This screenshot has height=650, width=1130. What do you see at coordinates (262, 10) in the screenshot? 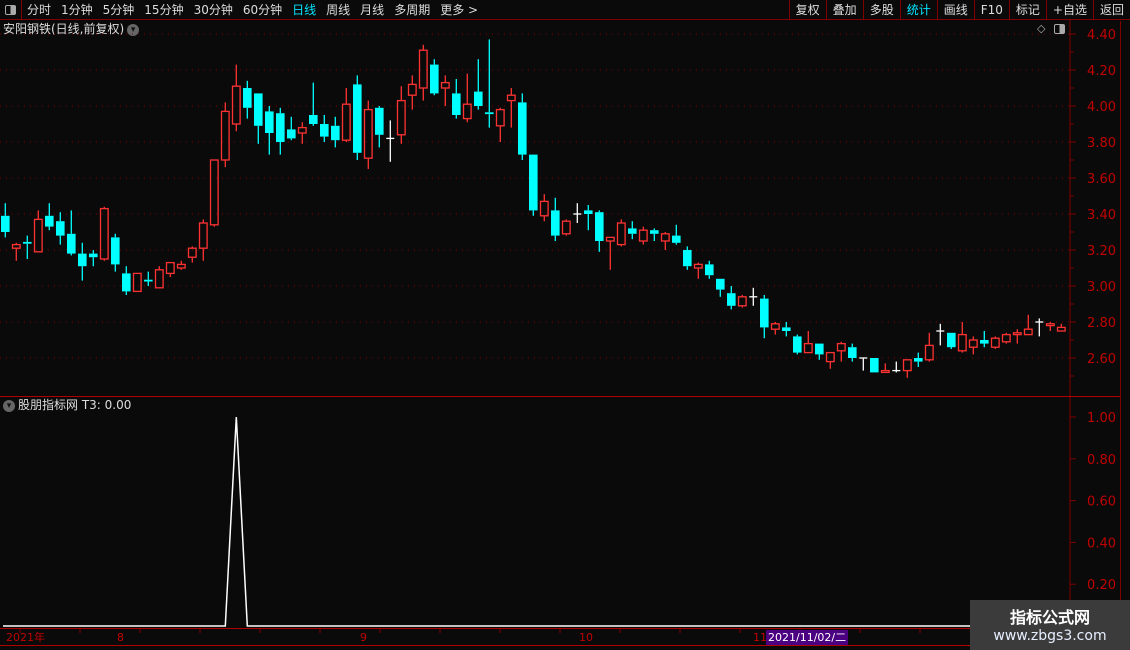
I see `tab-period: 60分钟` at bounding box center [262, 10].